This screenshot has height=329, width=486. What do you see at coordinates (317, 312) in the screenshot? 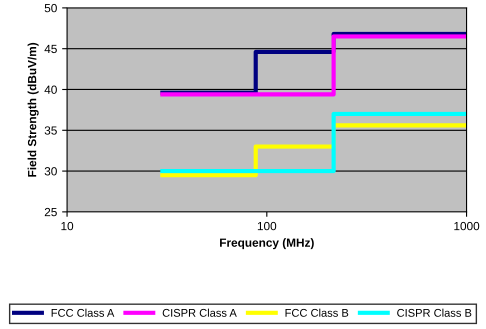
I see `legend-label: FCC Class B` at bounding box center [317, 312].